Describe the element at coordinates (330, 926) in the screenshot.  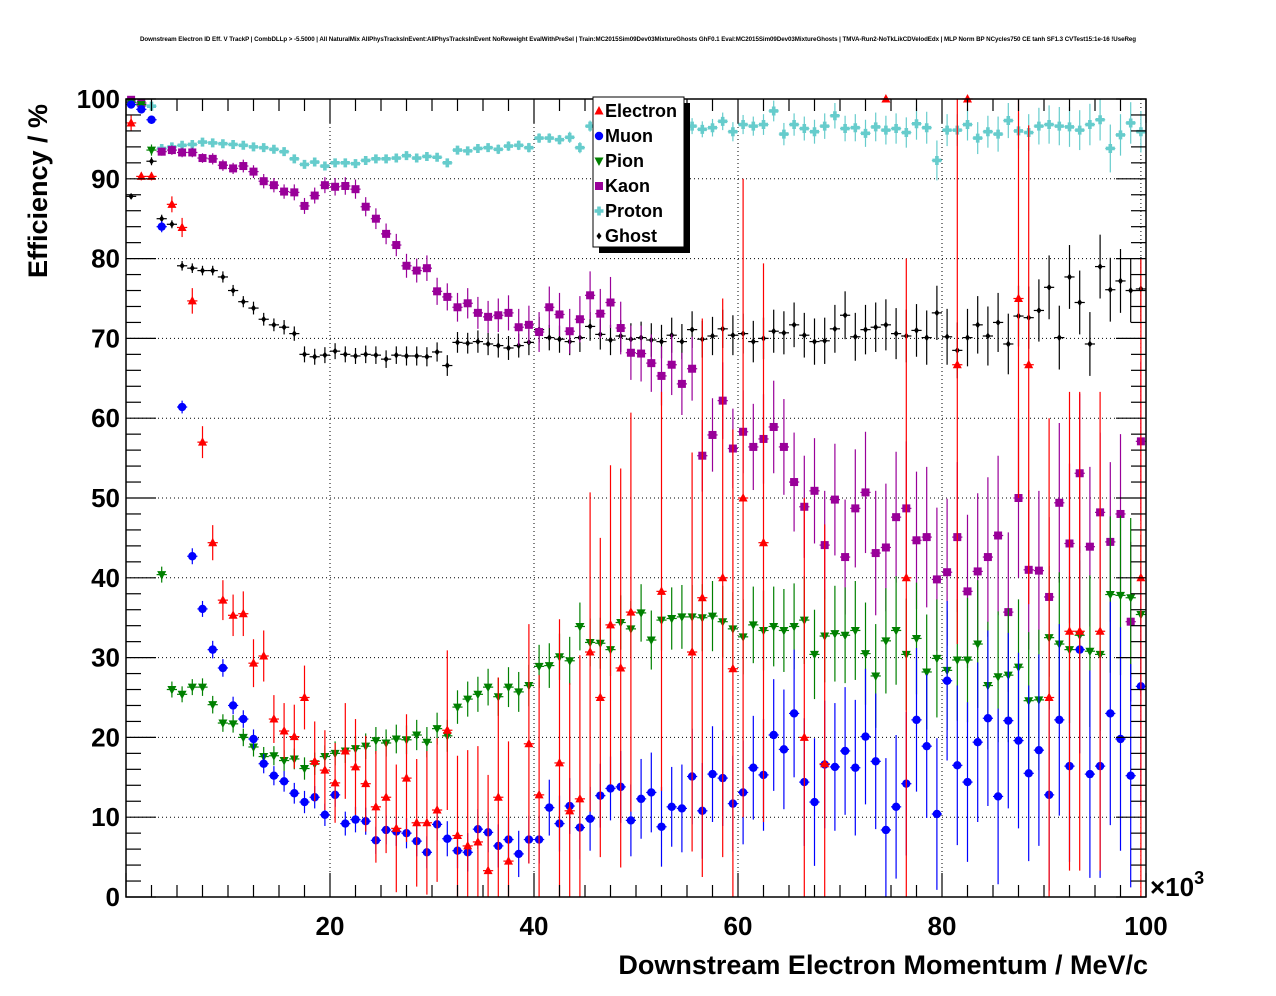
I see `x-tick-label: 20` at that location.